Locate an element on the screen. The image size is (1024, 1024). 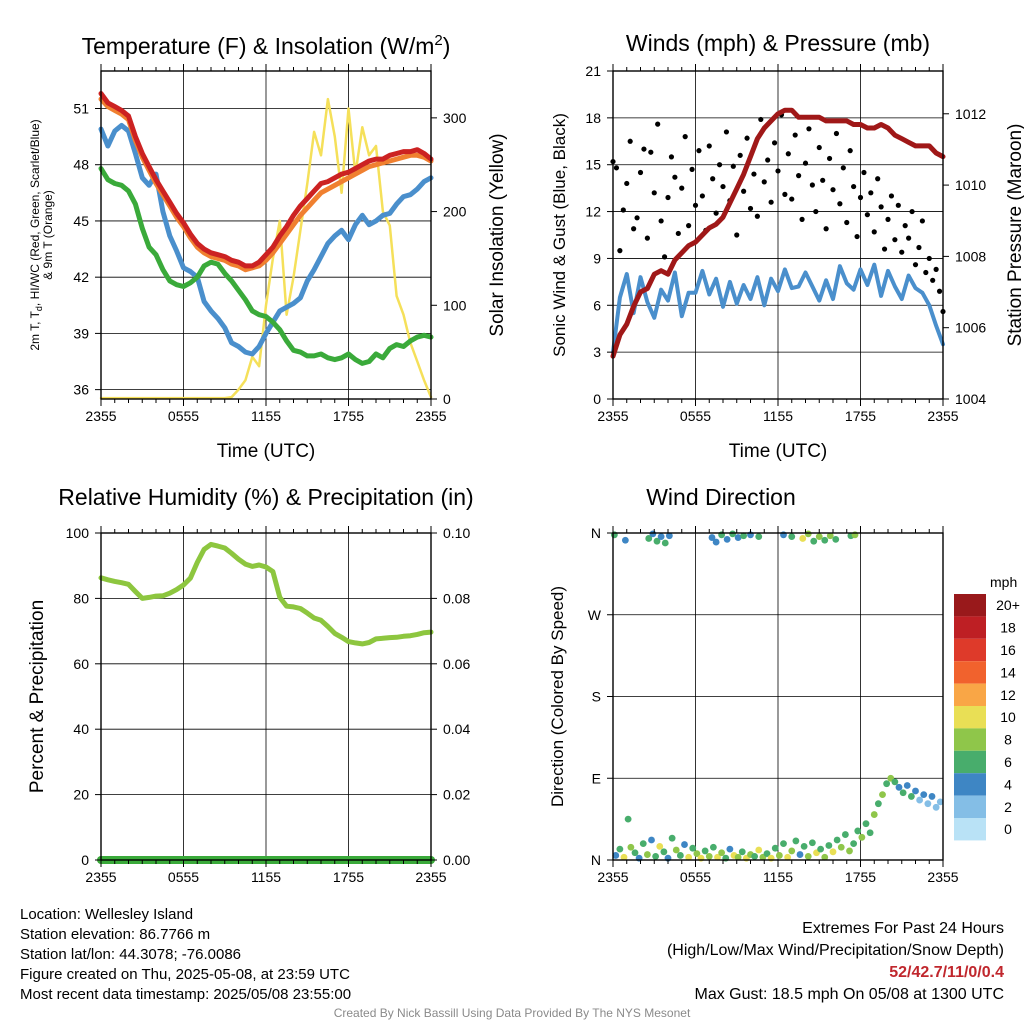
series-line-rh is located at coordinates (266, 594).